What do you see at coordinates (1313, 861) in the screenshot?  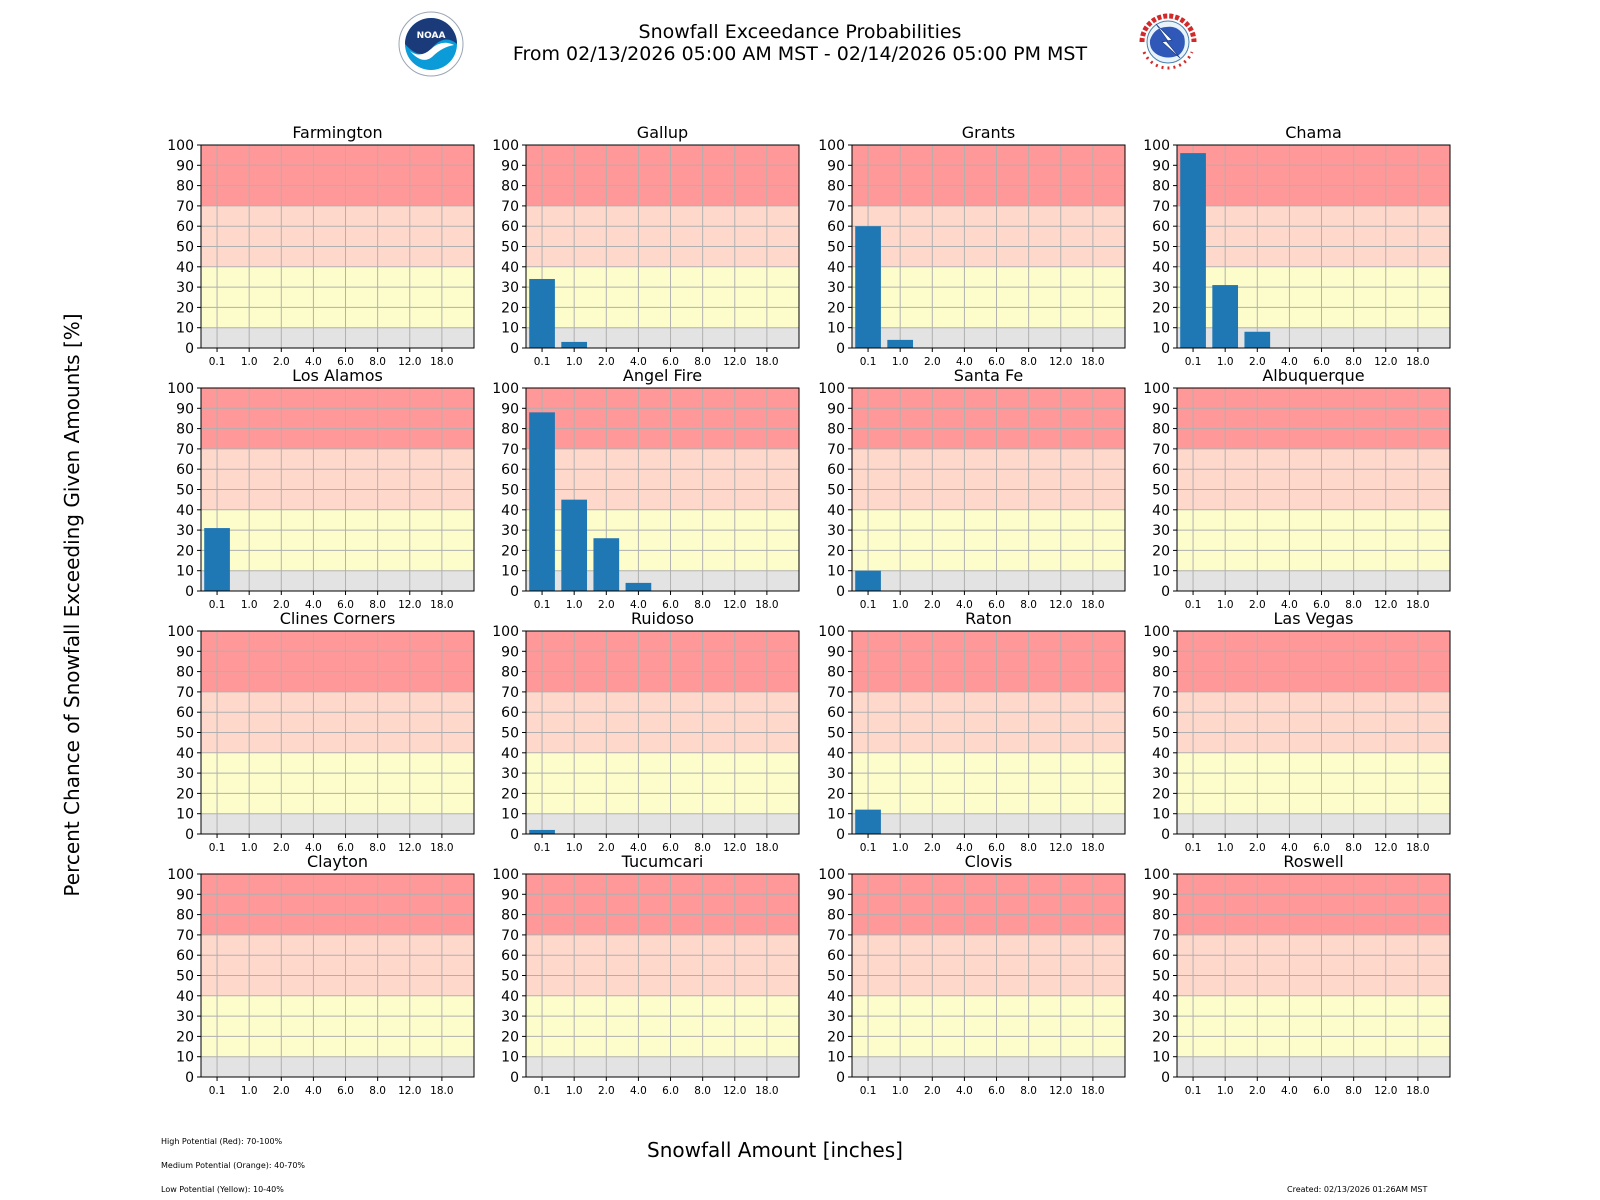 I see `subplot-title: Roswell` at bounding box center [1313, 861].